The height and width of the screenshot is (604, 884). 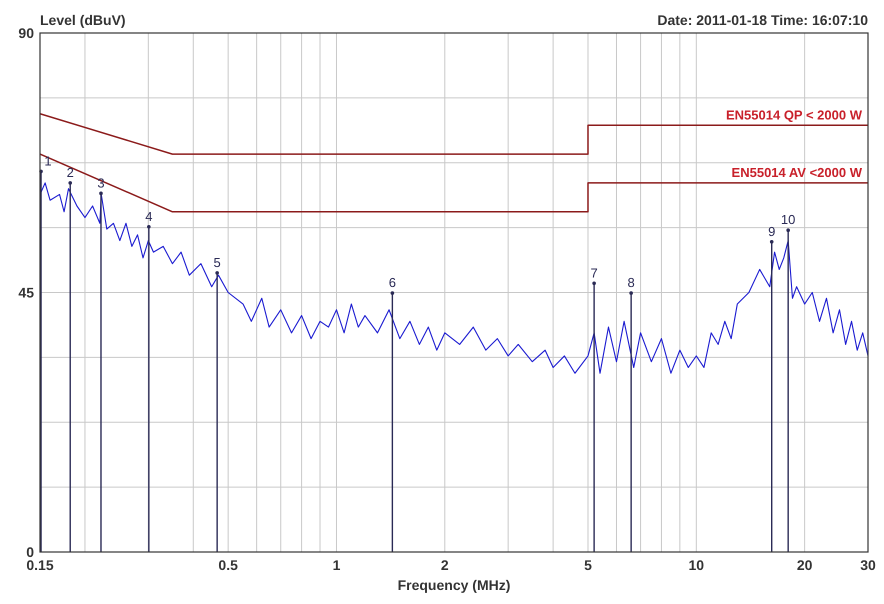 What do you see at coordinates (868, 565) in the screenshot?
I see `x-tick-label: 30` at bounding box center [868, 565].